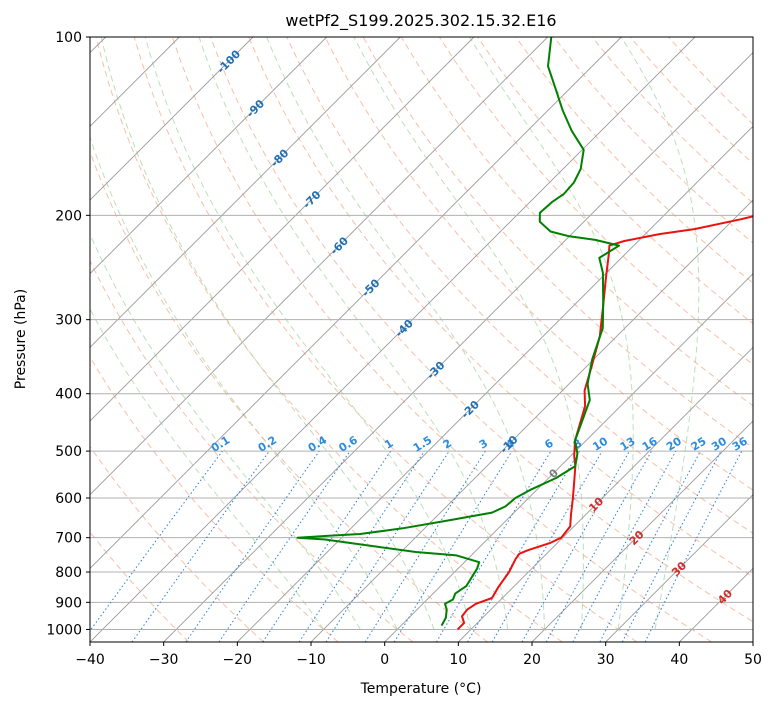  I want to click on y-axis-title: Pressure (hPa), so click(21, 339).